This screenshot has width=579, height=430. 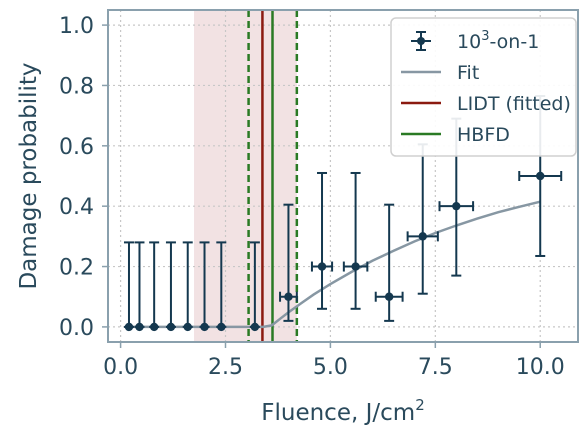 I want to click on hbfd-uncertainty-band, so click(x=245, y=176).